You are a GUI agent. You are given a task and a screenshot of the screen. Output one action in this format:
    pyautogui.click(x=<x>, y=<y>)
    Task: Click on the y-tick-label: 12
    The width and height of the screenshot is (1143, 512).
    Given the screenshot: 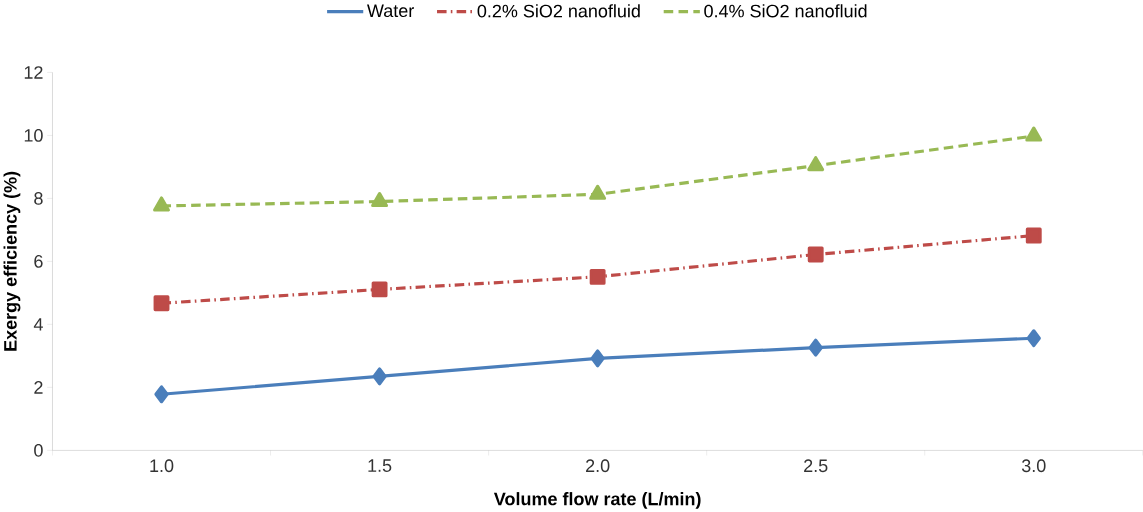 What is the action you would take?
    pyautogui.click(x=33, y=72)
    